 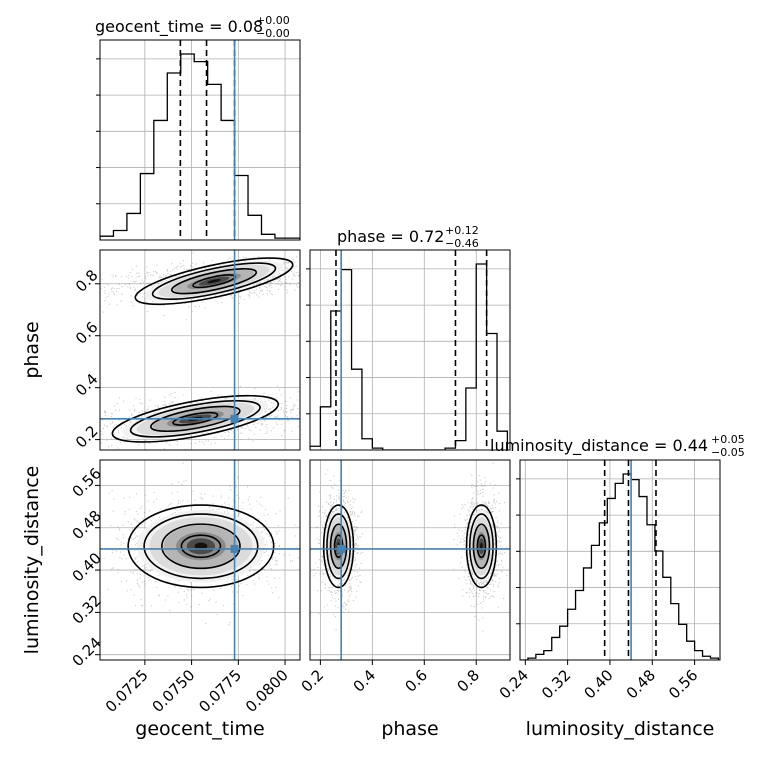 I want to click on x-axis-label-geocent-time: geocent_time, so click(x=199, y=729).